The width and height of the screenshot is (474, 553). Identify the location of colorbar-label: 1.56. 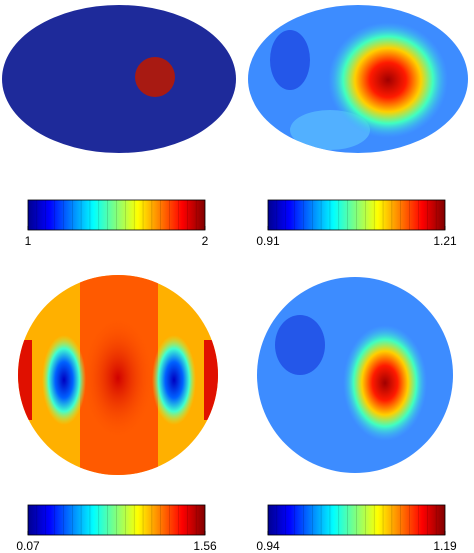
(205, 546).